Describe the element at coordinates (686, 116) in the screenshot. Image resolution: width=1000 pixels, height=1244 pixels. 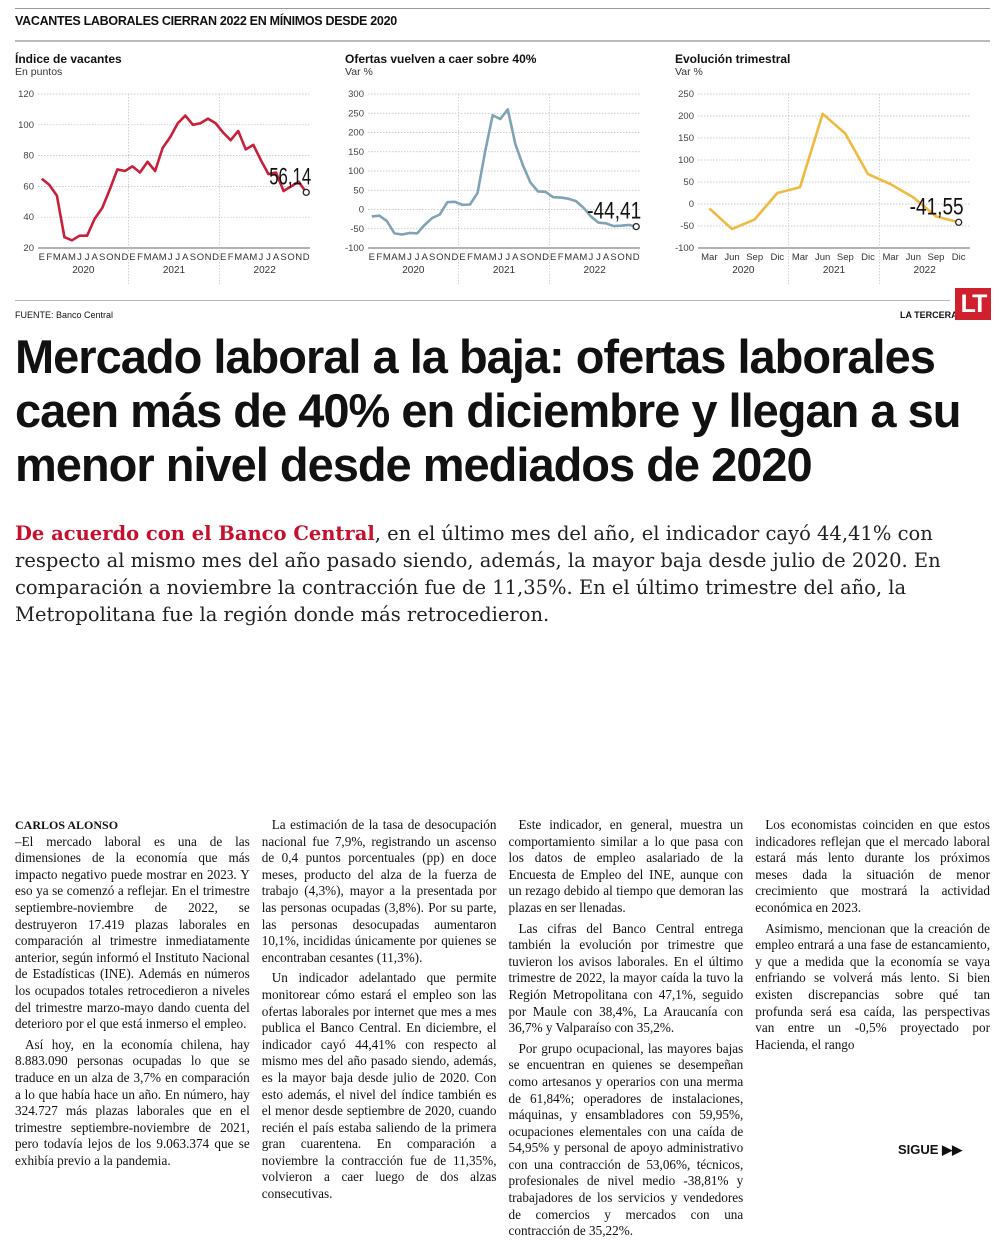
I see `y-tick-label: 200` at that location.